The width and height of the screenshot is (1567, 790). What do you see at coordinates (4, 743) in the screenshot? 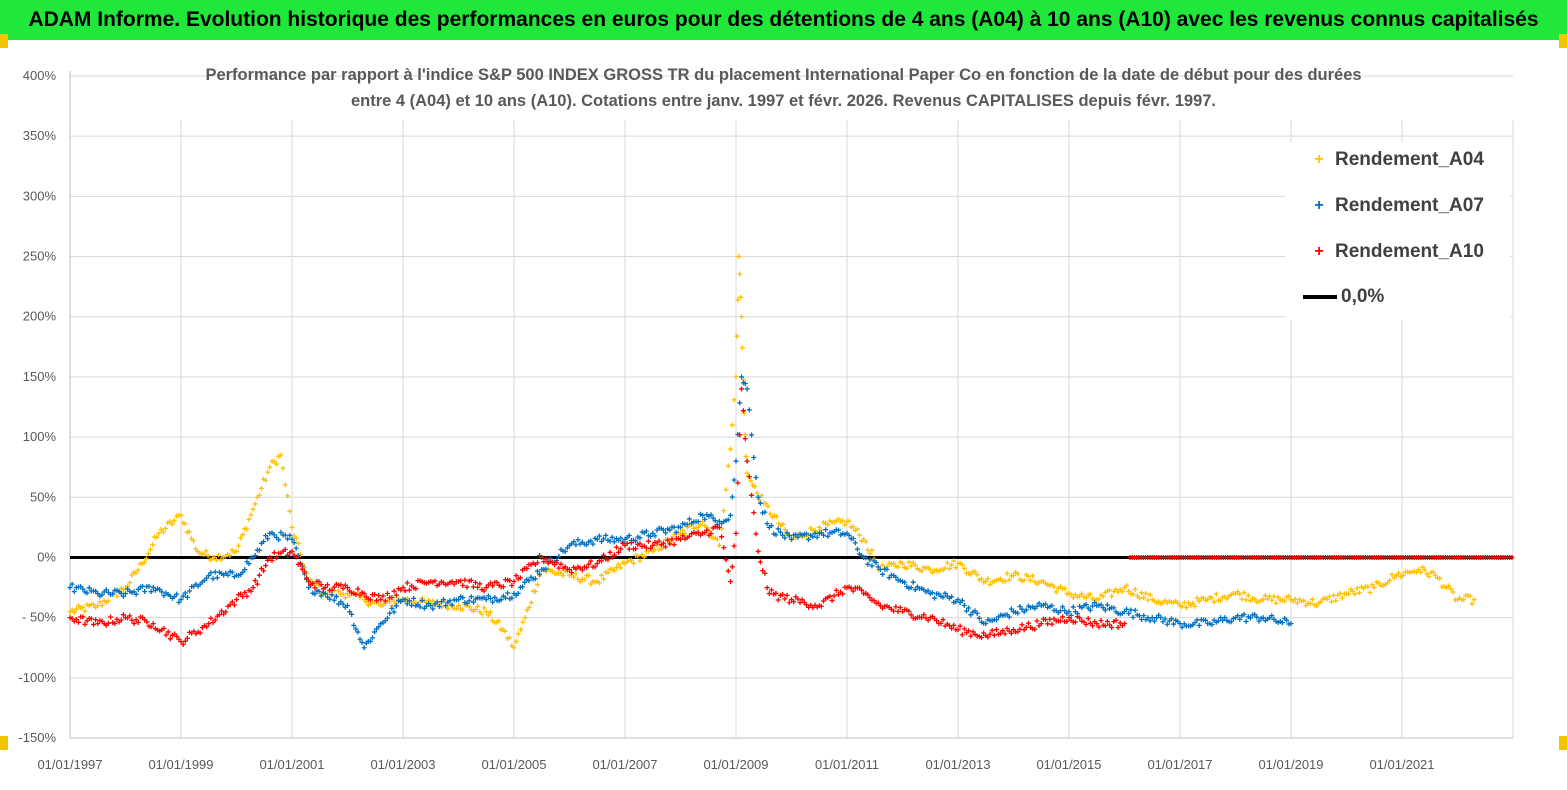
I see `corner-marker` at bounding box center [4, 743].